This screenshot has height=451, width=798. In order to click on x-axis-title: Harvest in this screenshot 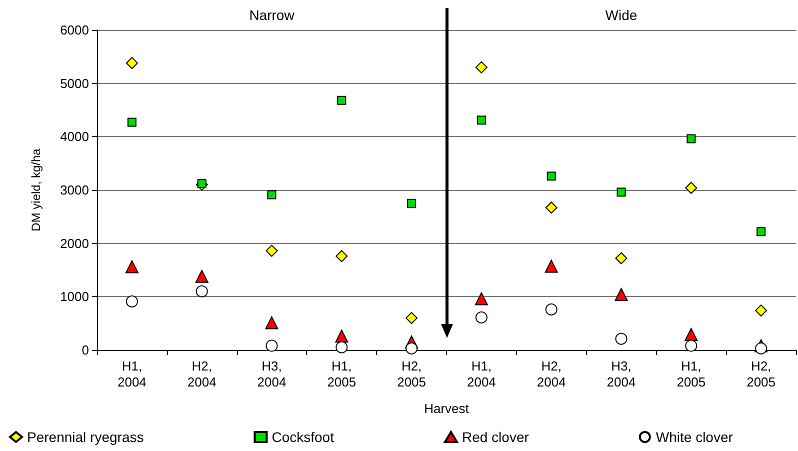, I will do `click(447, 408)`.